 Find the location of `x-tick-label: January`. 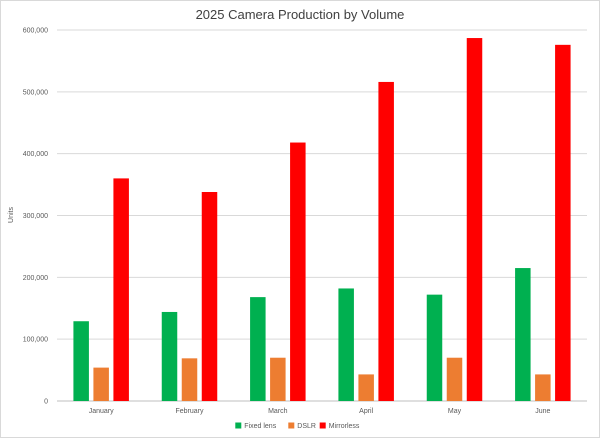

x-tick-label: January is located at coordinates (101, 411).